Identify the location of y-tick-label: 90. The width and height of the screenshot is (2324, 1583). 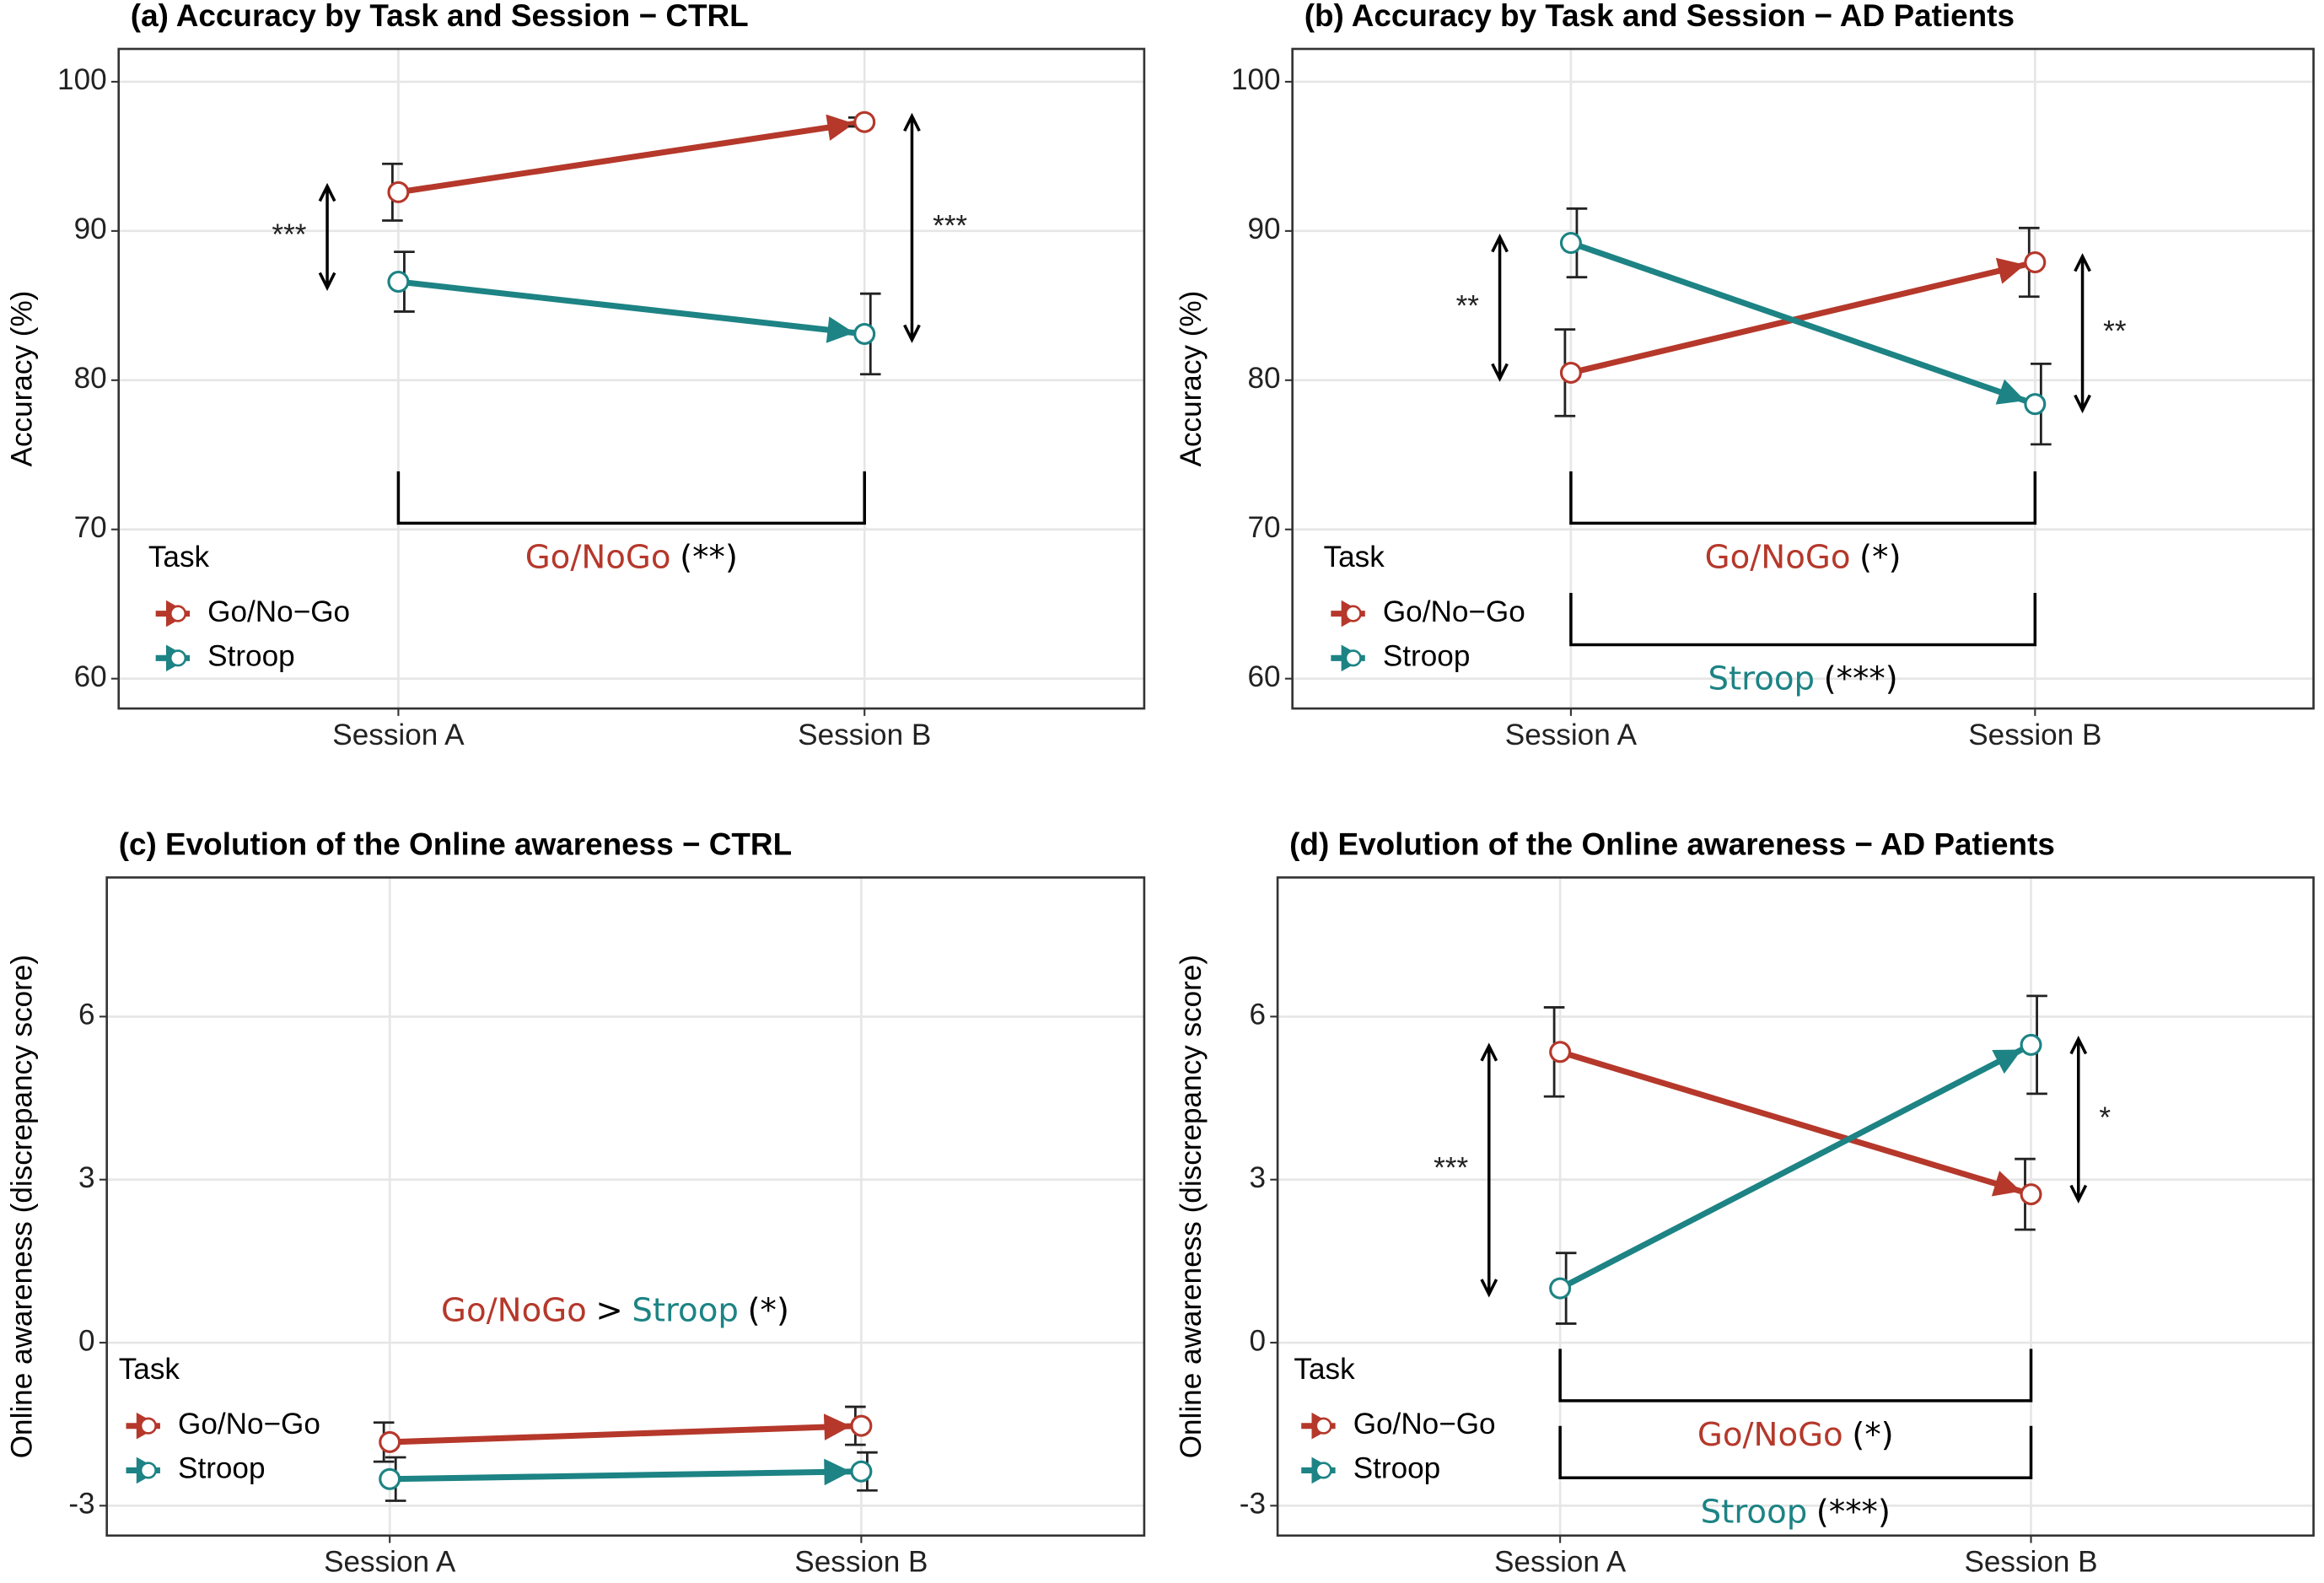
(1264, 229).